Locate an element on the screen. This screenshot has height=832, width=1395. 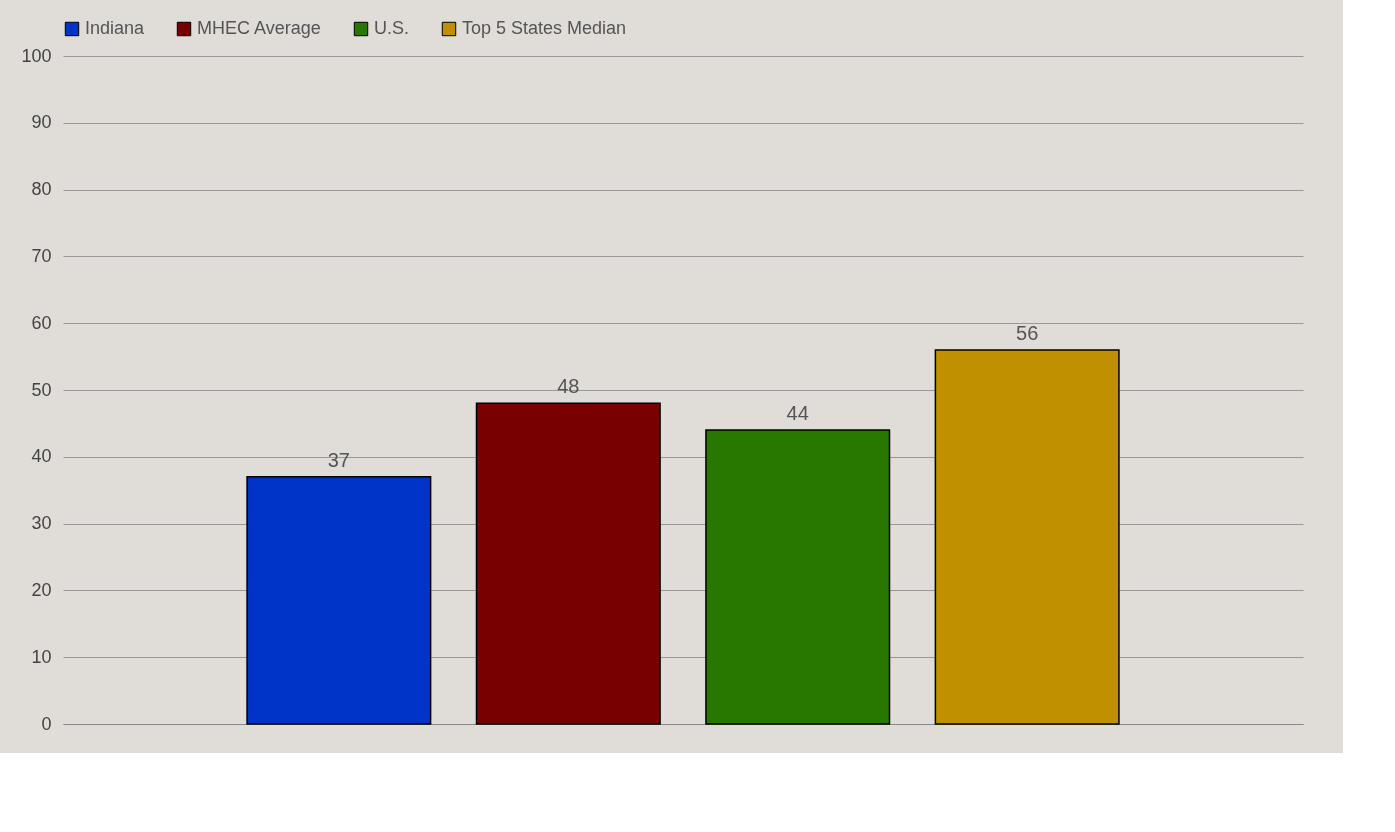
y-tick-label: 30 is located at coordinates (41, 523).